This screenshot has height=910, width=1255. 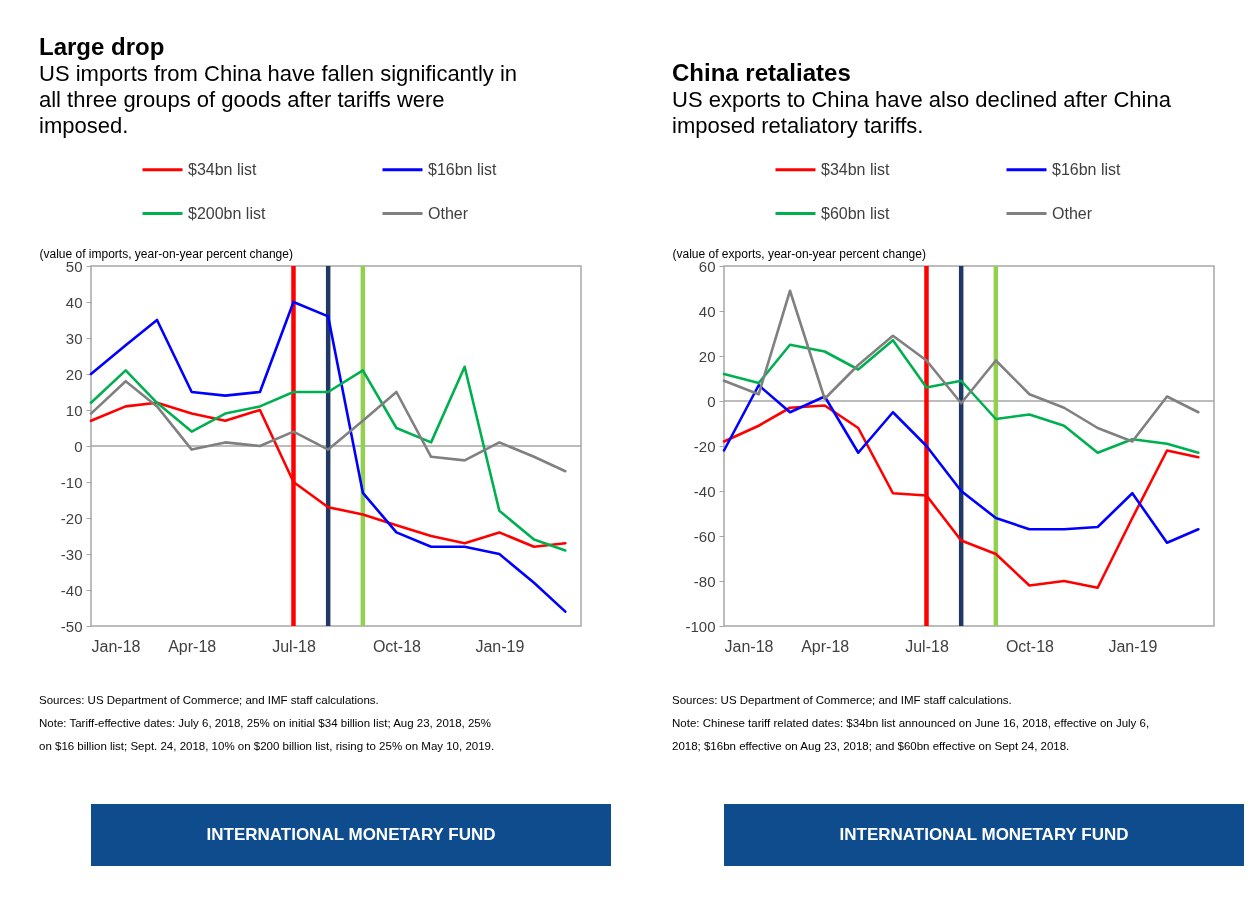 I want to click on chart-subtitle: US exports to China have also declined after China imposed retaliatory tariffs., so click(x=922, y=112).